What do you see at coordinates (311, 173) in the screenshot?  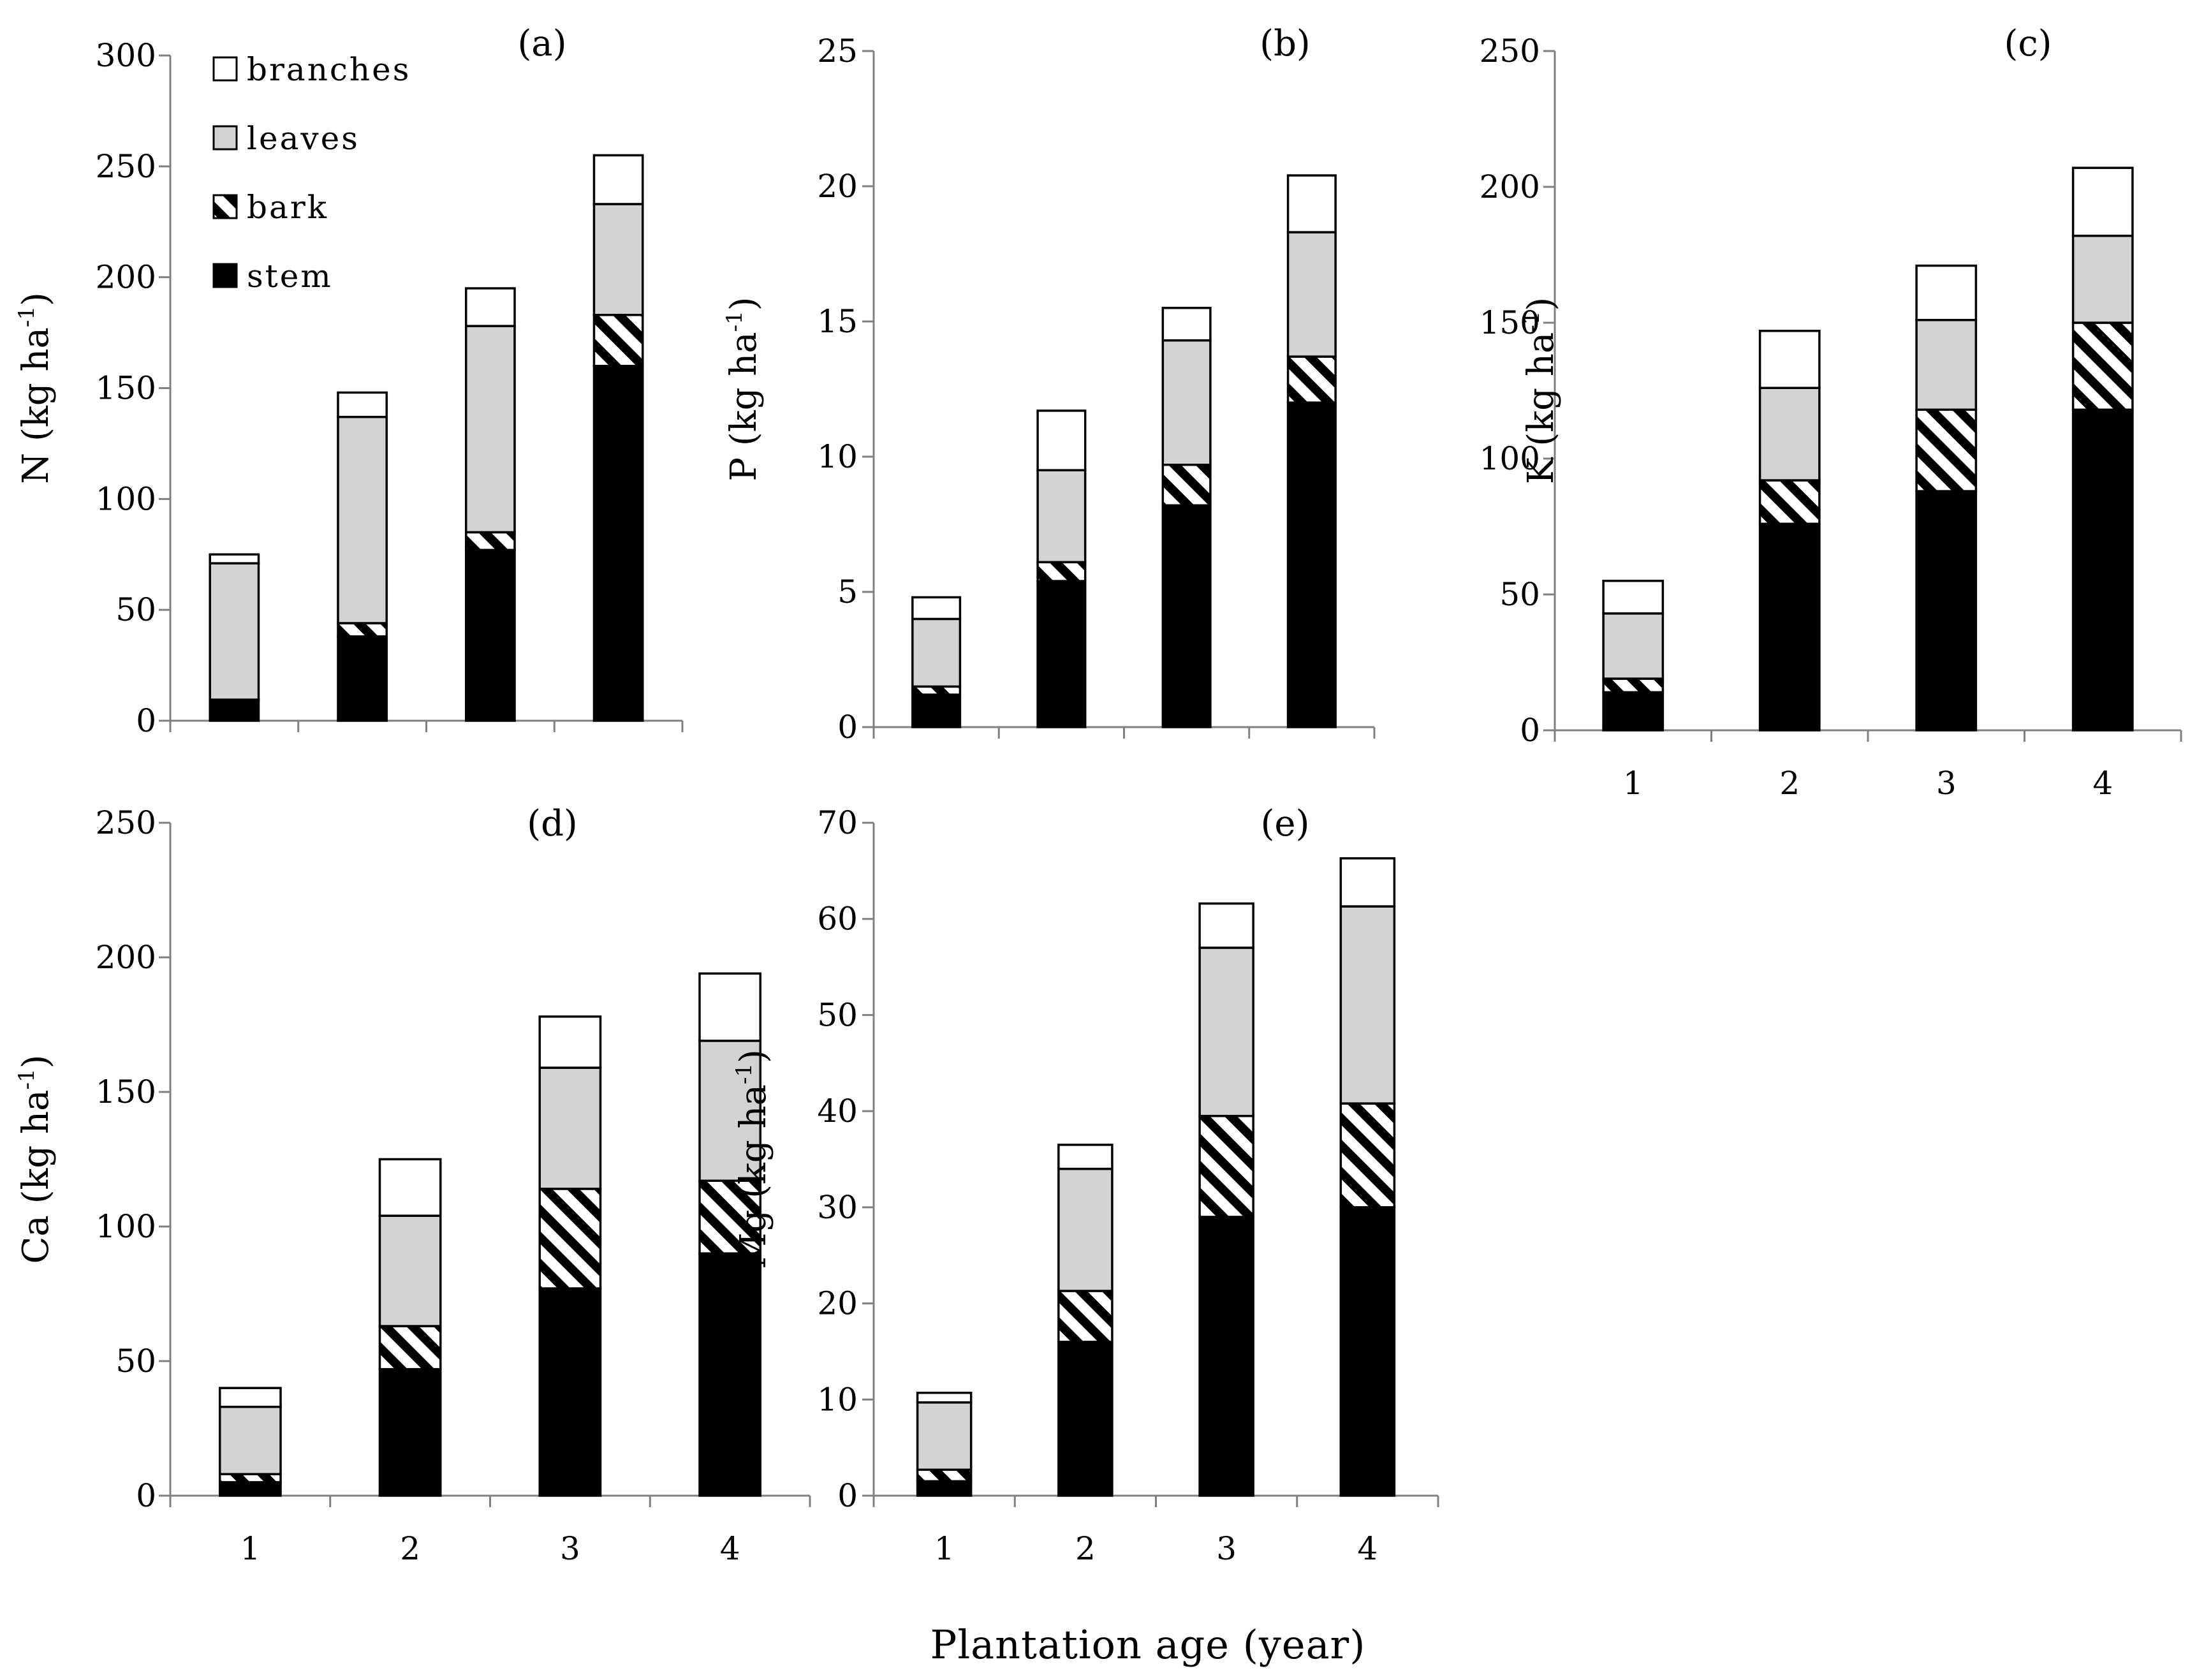 I see `legend: branches leaves bark stem` at bounding box center [311, 173].